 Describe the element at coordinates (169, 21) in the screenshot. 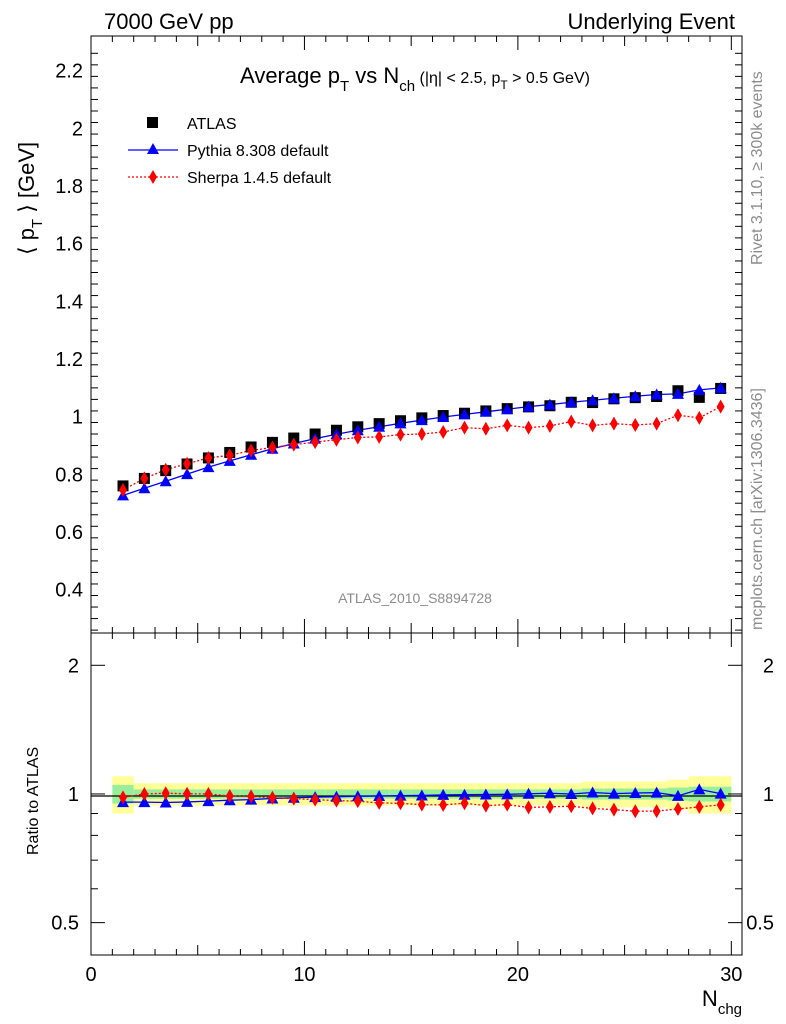

I see `header-left: 7000 GeV pp` at that location.